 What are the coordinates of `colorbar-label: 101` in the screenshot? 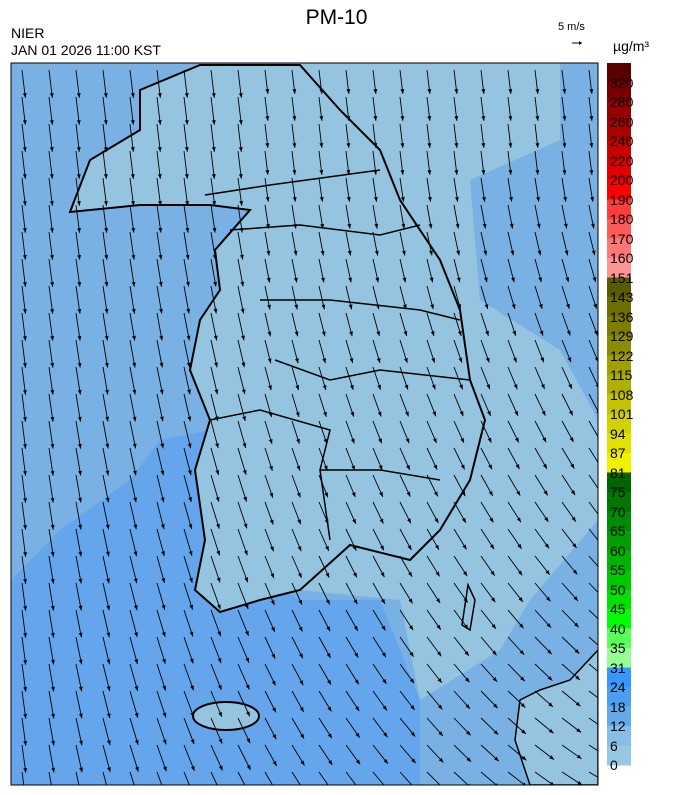 It's located at (622, 414).